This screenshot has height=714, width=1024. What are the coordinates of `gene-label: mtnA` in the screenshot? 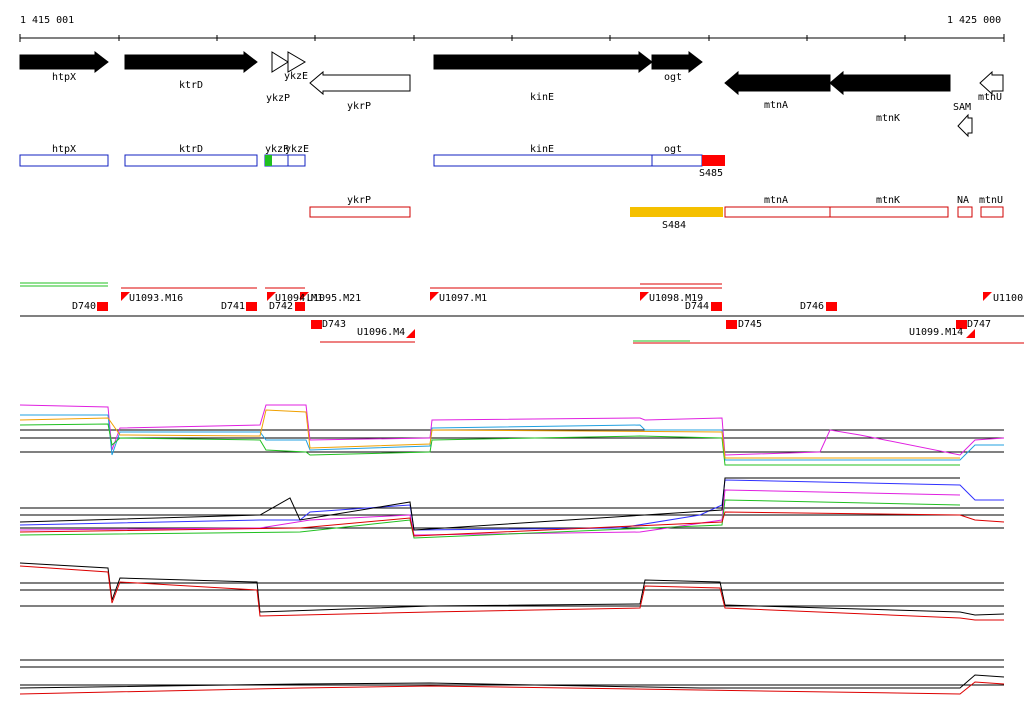 It's located at (776, 105).